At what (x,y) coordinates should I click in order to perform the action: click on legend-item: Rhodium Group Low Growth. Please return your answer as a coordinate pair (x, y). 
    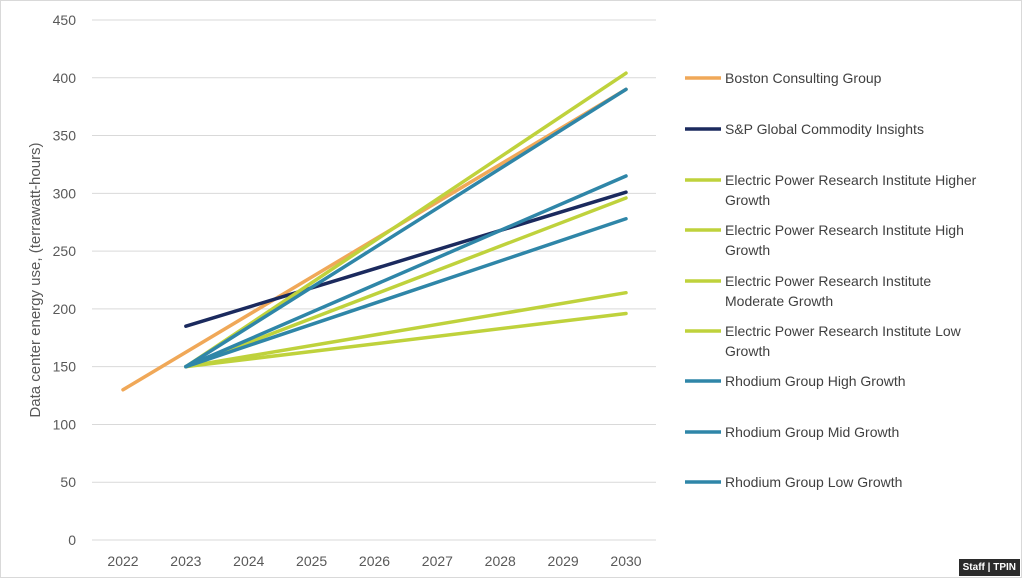
    Looking at the image, I should click on (793, 482).